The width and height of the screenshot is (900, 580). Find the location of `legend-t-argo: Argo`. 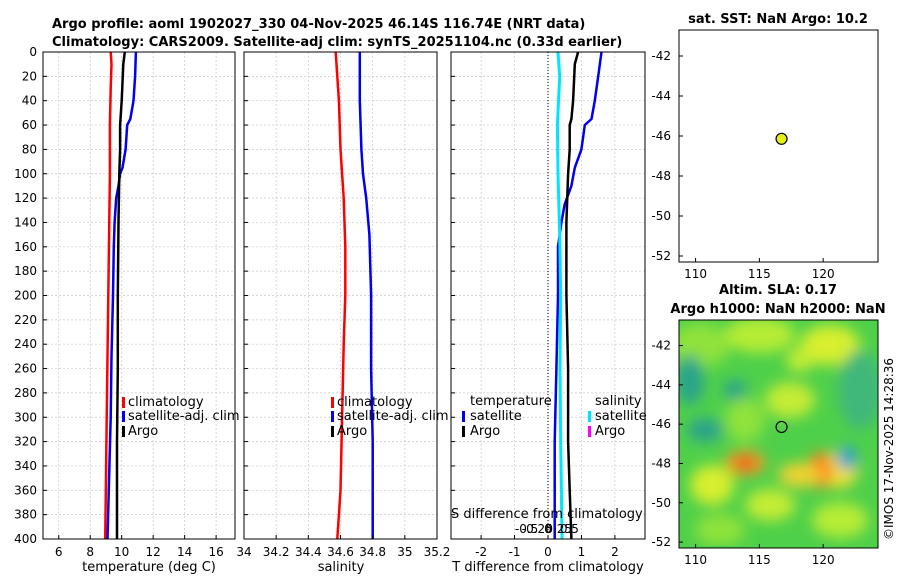

legend-t-argo: Argo is located at coordinates (485, 431).